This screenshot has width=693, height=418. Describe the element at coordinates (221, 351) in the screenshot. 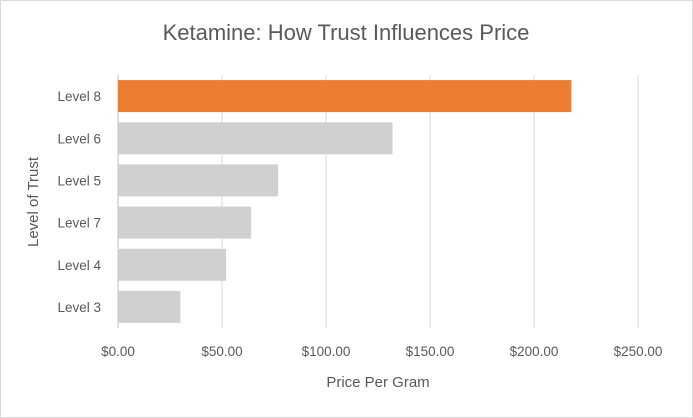

I see `x-tick-label: $50.00` at that location.